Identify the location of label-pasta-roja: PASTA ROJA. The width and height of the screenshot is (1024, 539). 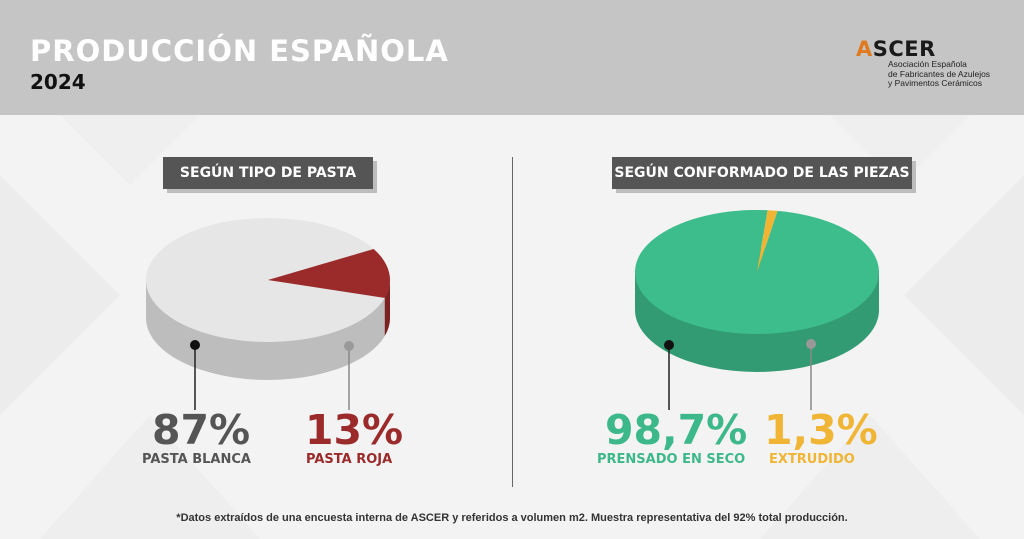
(349, 459).